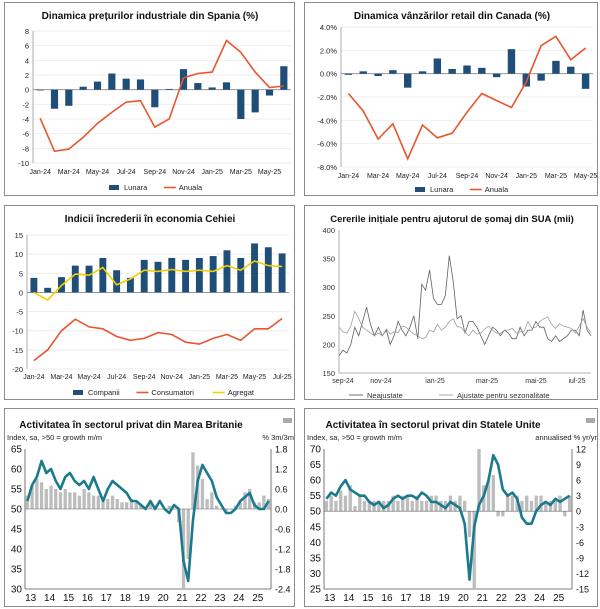 This screenshot has width=600, height=609. I want to click on legend-label: Ajustate pentru sezonalitate, so click(503, 395).